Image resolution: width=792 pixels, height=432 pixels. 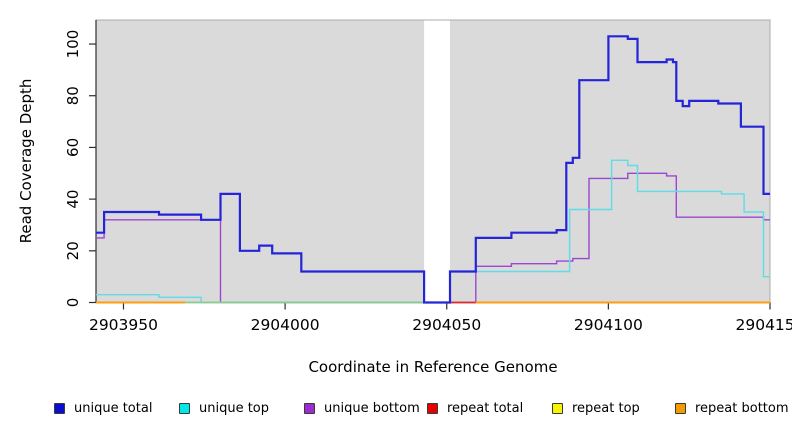 What do you see at coordinates (432, 367) in the screenshot?
I see `x-axis-title: Coordinate in Reference Genome` at bounding box center [432, 367].